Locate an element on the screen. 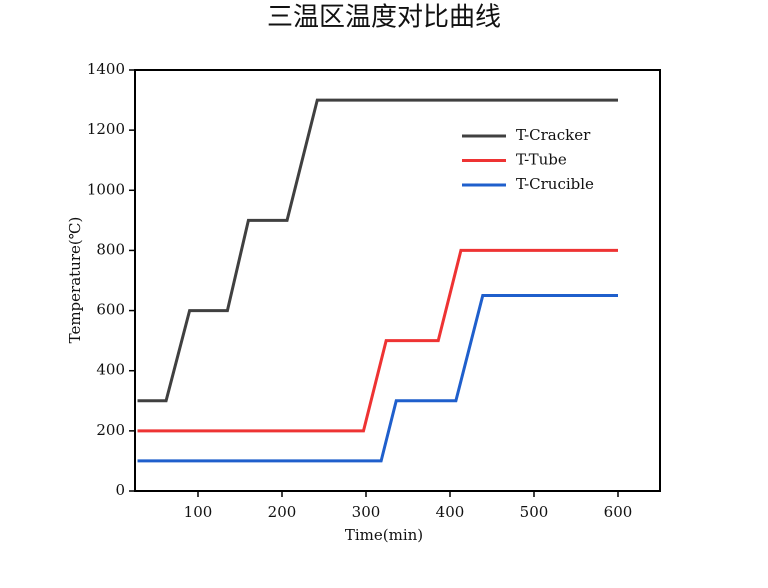 This screenshot has height=588, width=768. y-tick-label: 400 is located at coordinates (110, 370).